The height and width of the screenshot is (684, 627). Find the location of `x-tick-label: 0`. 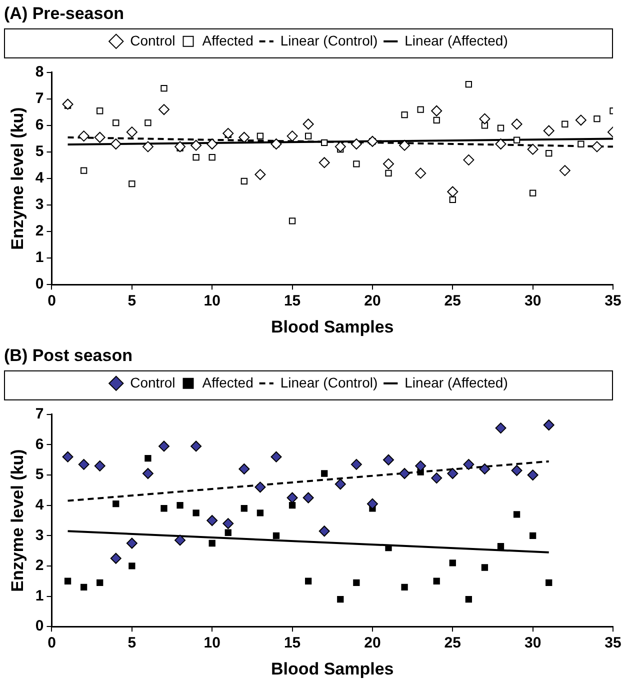

x-tick-label: 0 is located at coordinates (52, 301).